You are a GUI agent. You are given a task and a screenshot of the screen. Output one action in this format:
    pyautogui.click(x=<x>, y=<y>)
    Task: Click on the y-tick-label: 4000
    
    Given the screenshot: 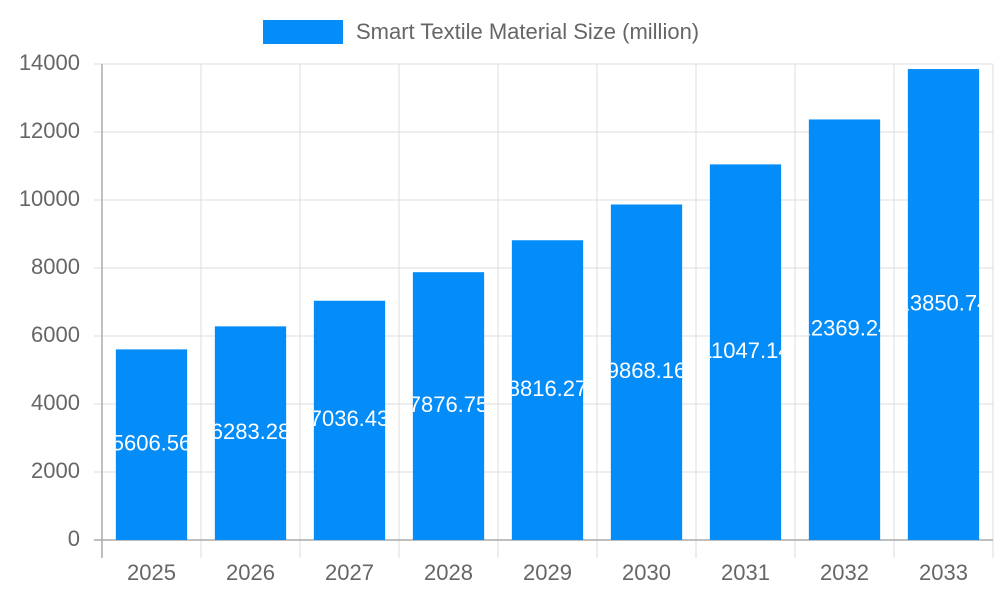 What is the action you would take?
    pyautogui.click(x=55, y=402)
    